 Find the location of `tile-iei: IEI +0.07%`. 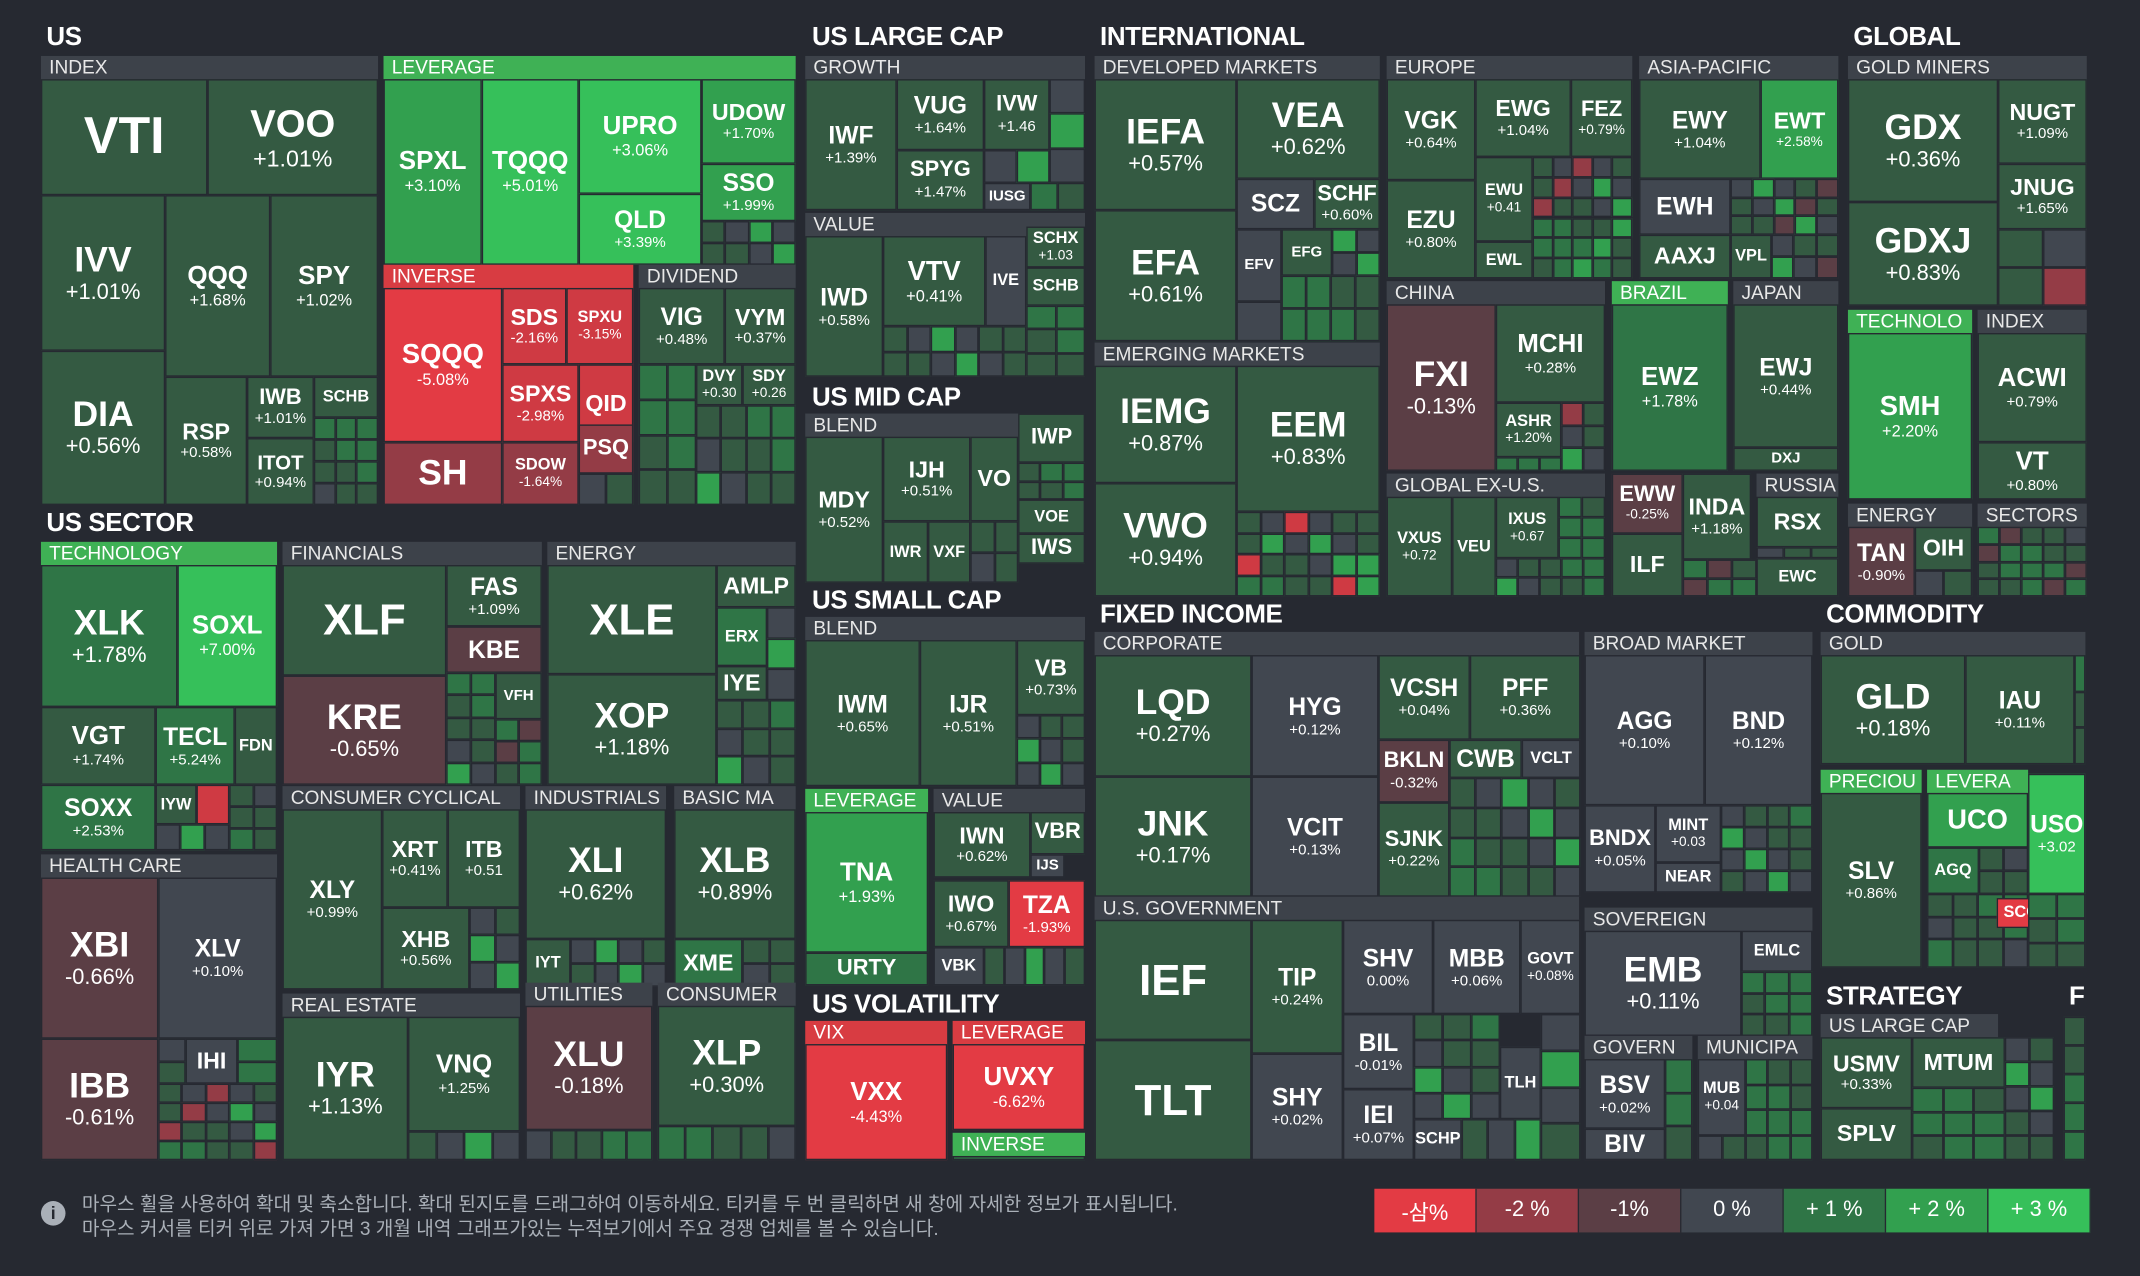

tile-iei: IEI +0.07% is located at coordinates (1378, 1125).